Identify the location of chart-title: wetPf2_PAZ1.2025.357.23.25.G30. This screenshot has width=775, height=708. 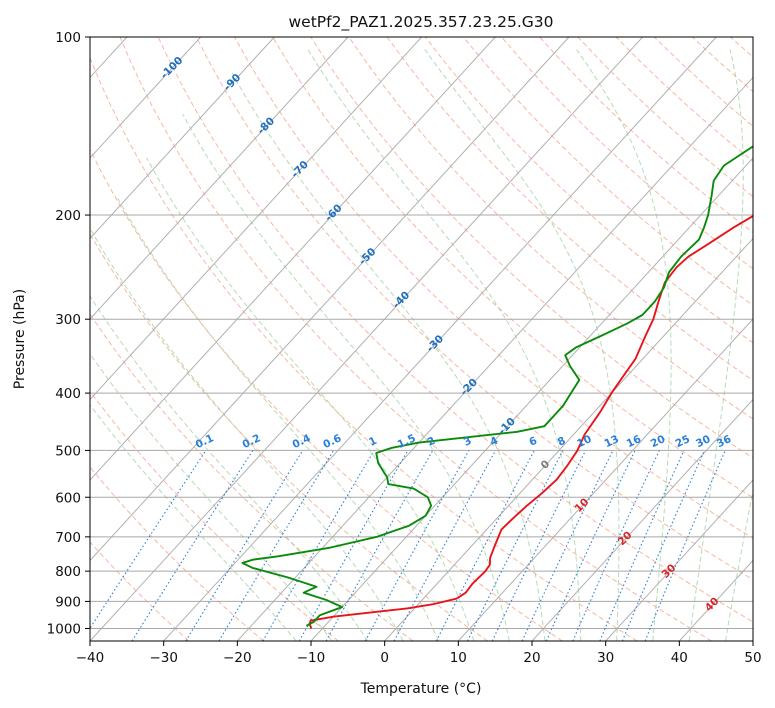
(421, 22).